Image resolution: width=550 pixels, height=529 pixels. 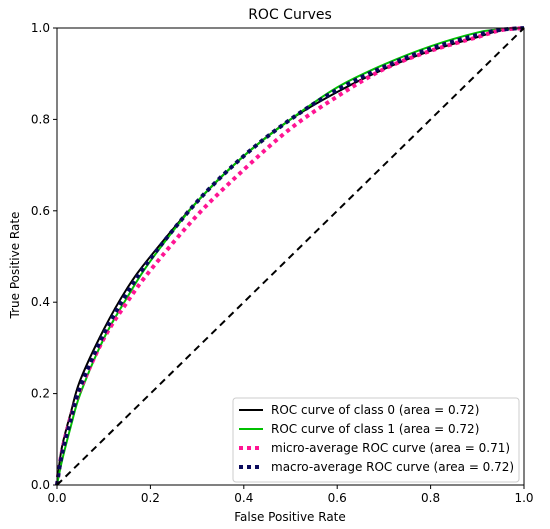 What do you see at coordinates (392, 467) in the screenshot?
I see `legend-label-3: macro-average ROC curve (area = 0.72)` at bounding box center [392, 467].